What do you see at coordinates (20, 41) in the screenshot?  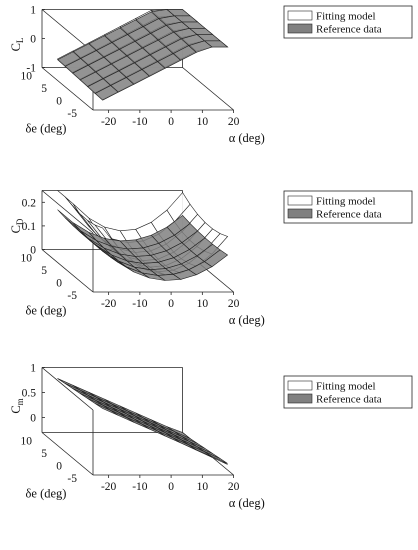 I see `z-axis-label-sub: L` at bounding box center [20, 41].